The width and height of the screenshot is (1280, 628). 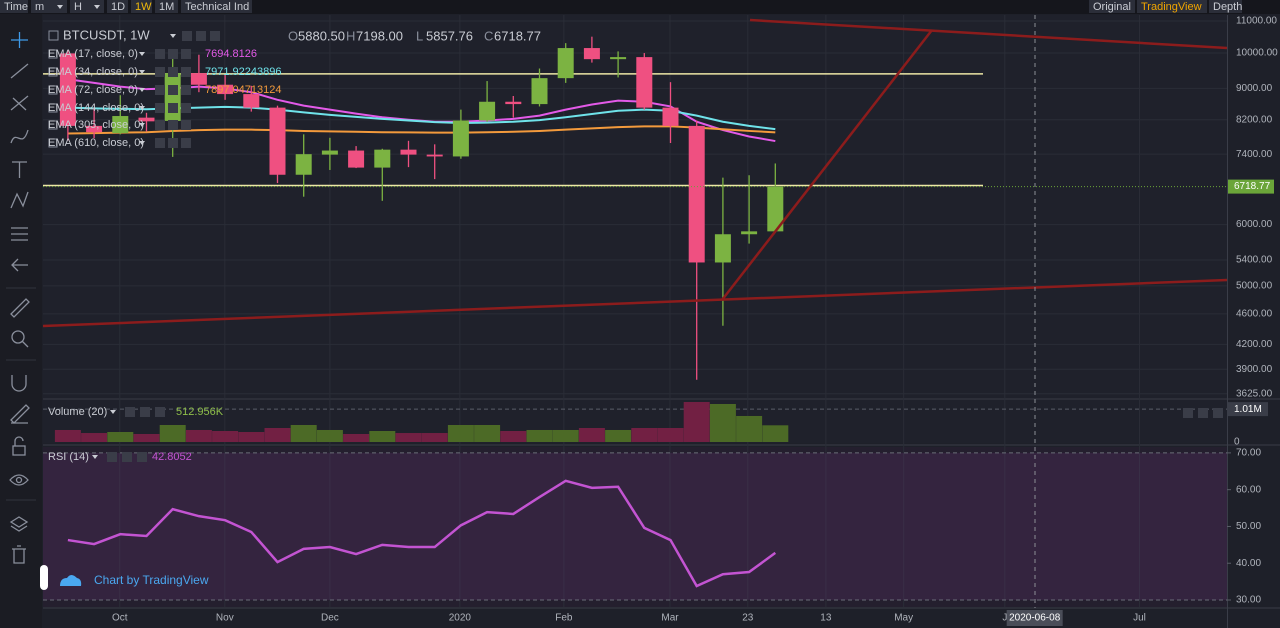 What do you see at coordinates (19, 40) in the screenshot?
I see `crosshair-tool` at bounding box center [19, 40].